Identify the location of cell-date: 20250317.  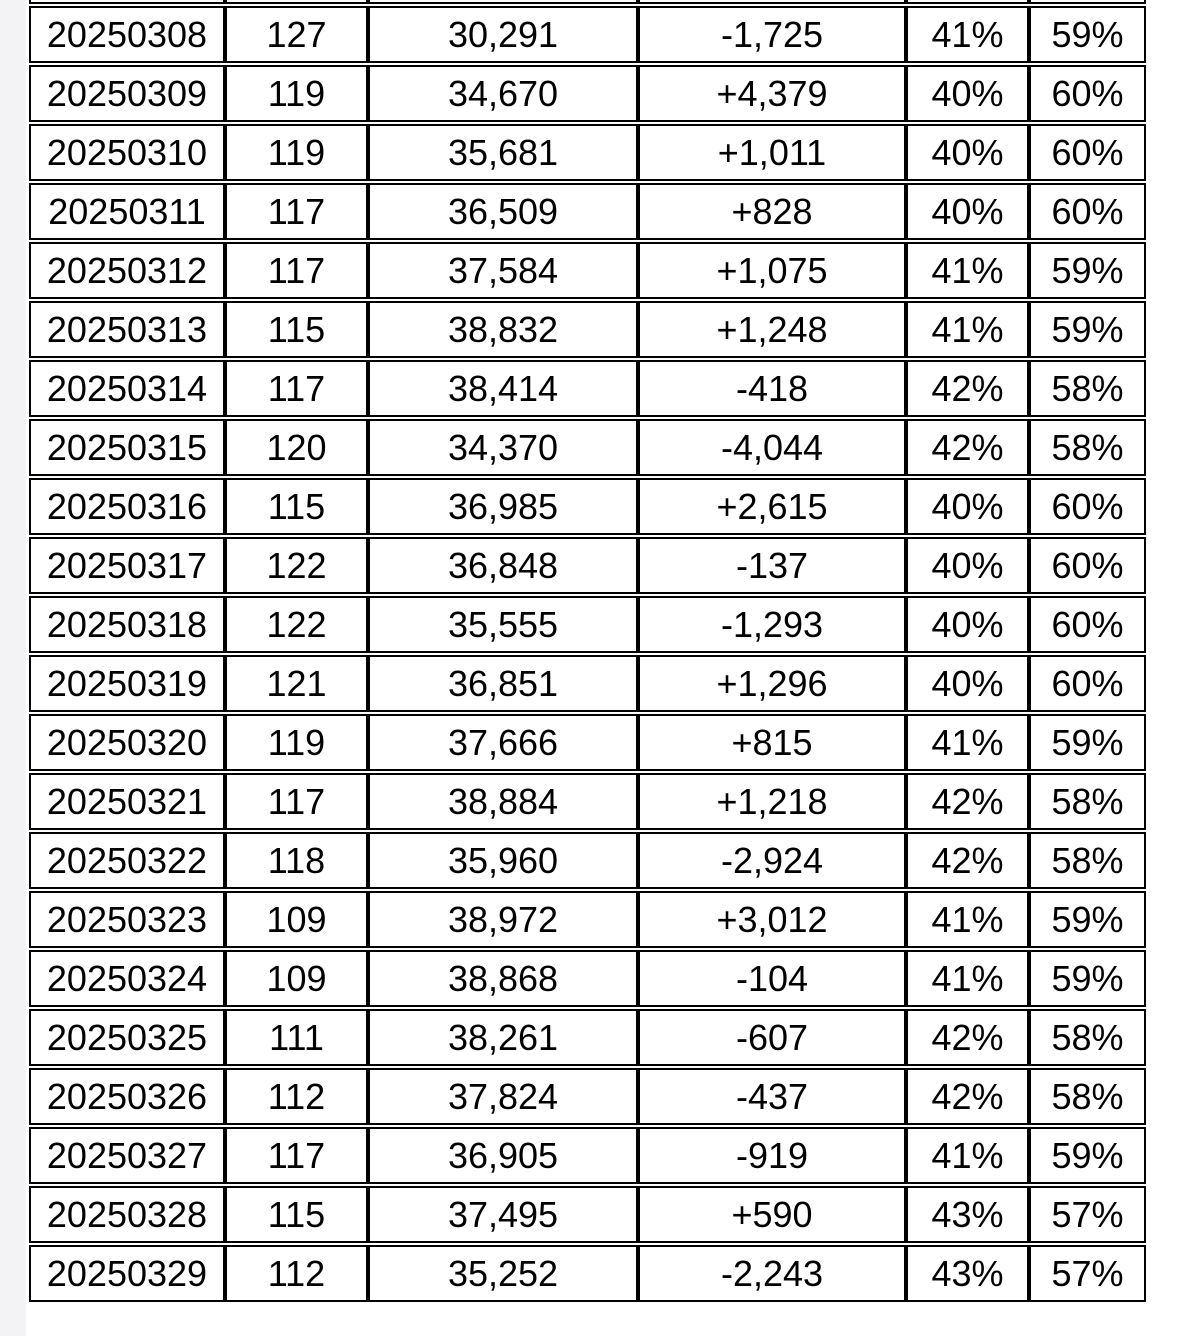
(127, 565).